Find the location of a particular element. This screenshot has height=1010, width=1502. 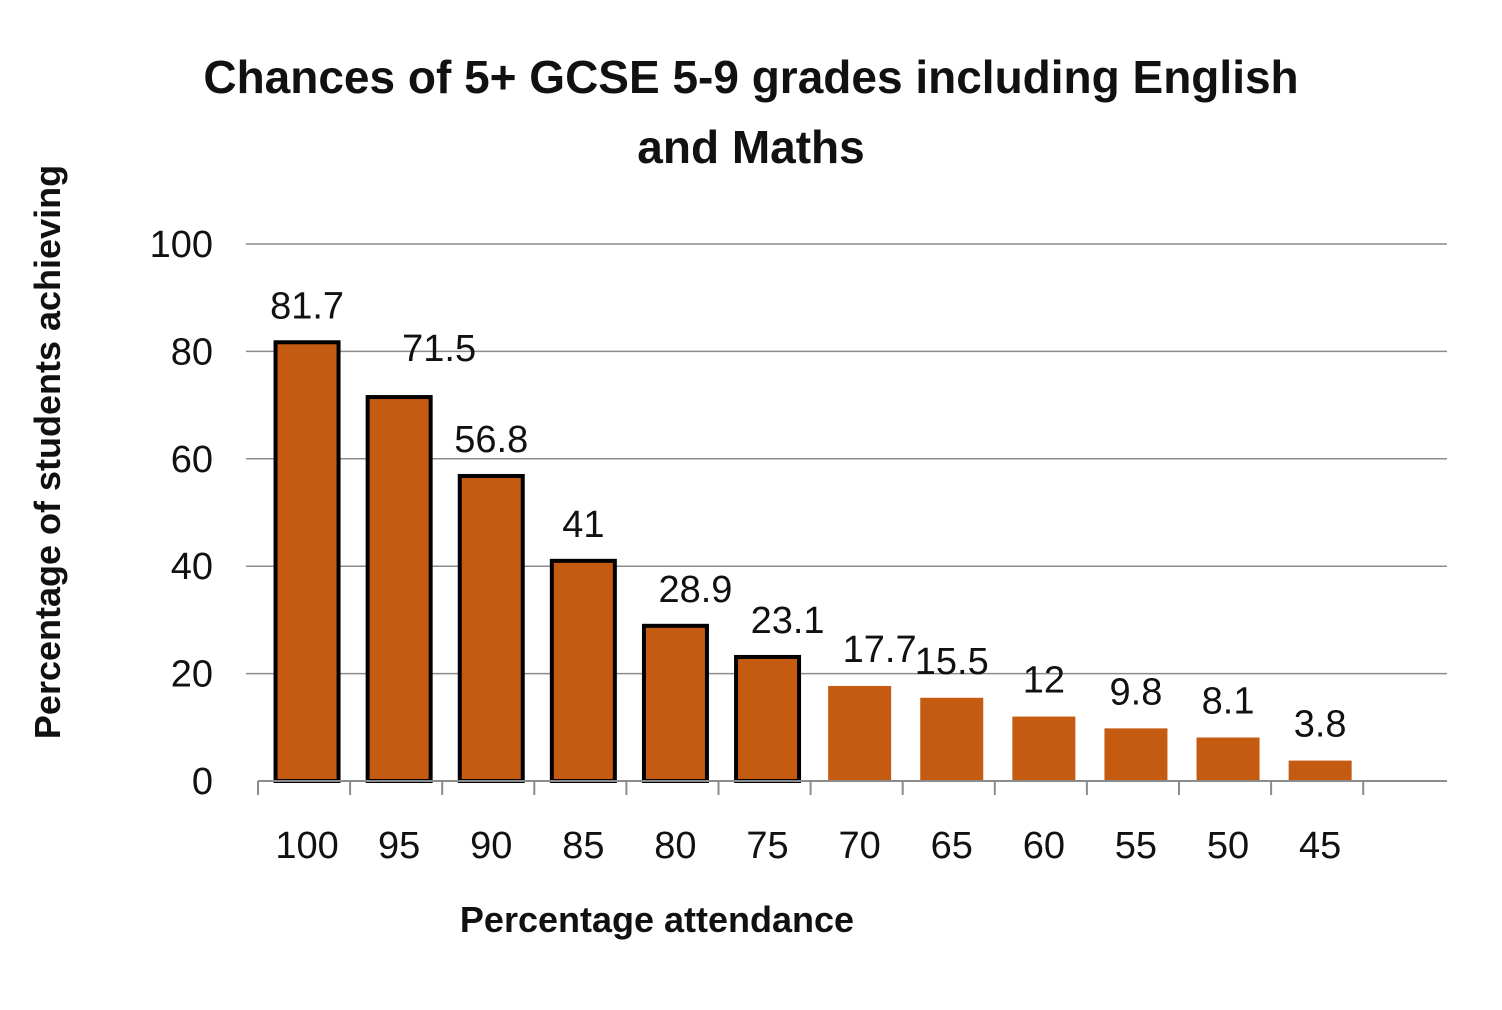

data-label: 15.5 is located at coordinates (952, 662).